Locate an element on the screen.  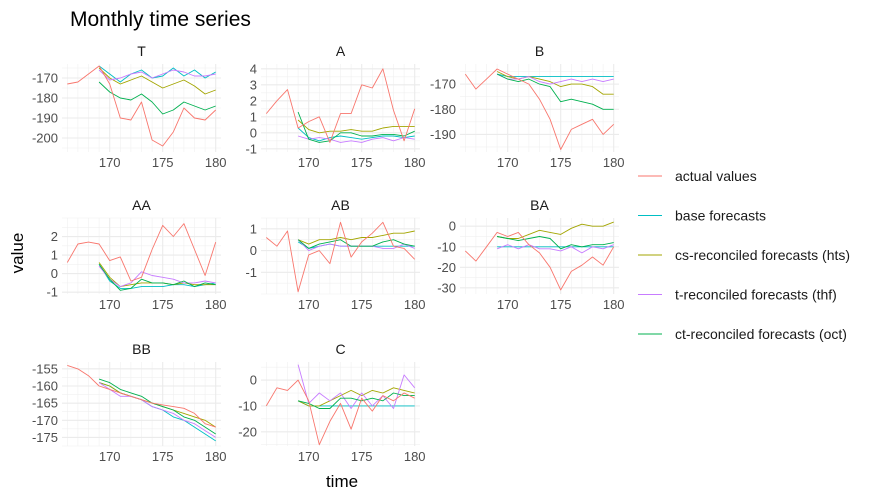
legend-item: t-reconciled forecasts (thf) is located at coordinates (737, 295).